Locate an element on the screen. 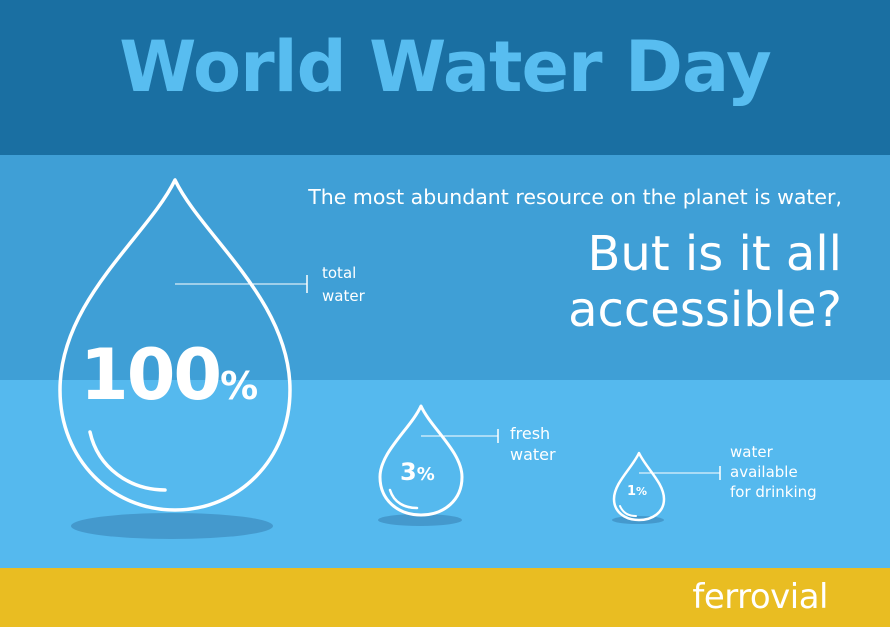  fresh-water-percent: 3% is located at coordinates (417, 472).